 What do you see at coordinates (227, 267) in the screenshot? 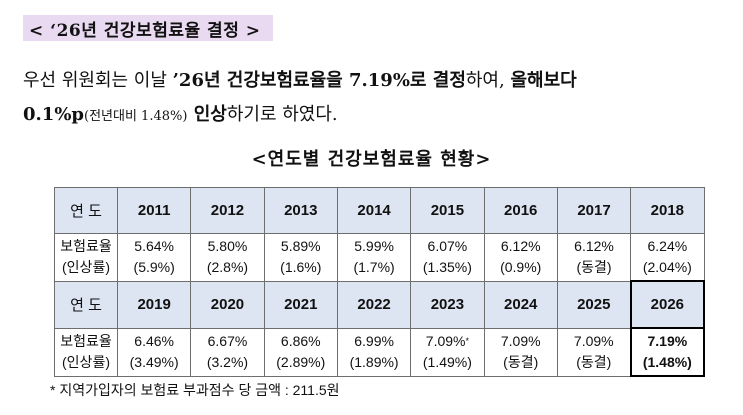
I see `change-value: (2.8%)` at bounding box center [227, 267].